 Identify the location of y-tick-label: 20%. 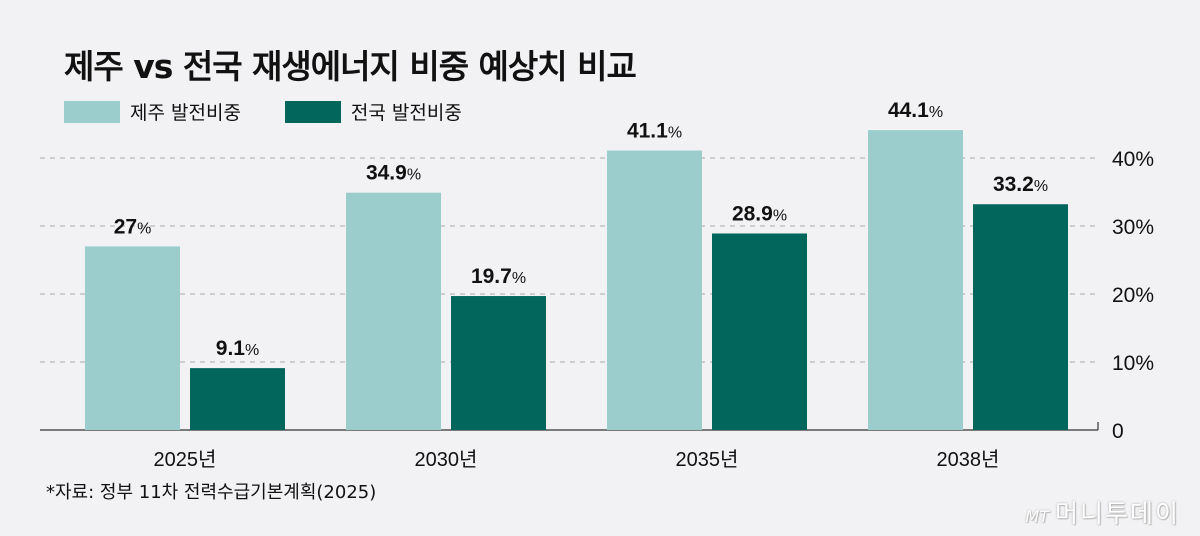
(1133, 295).